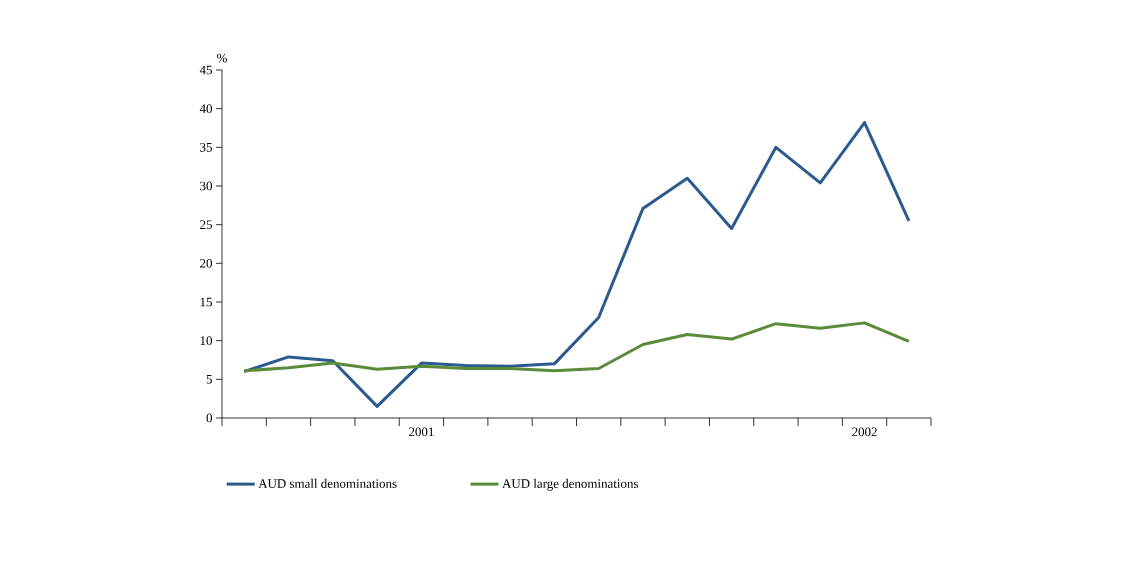 This screenshot has height=574, width=1140. I want to click on y-tick-label: 40, so click(205, 109).